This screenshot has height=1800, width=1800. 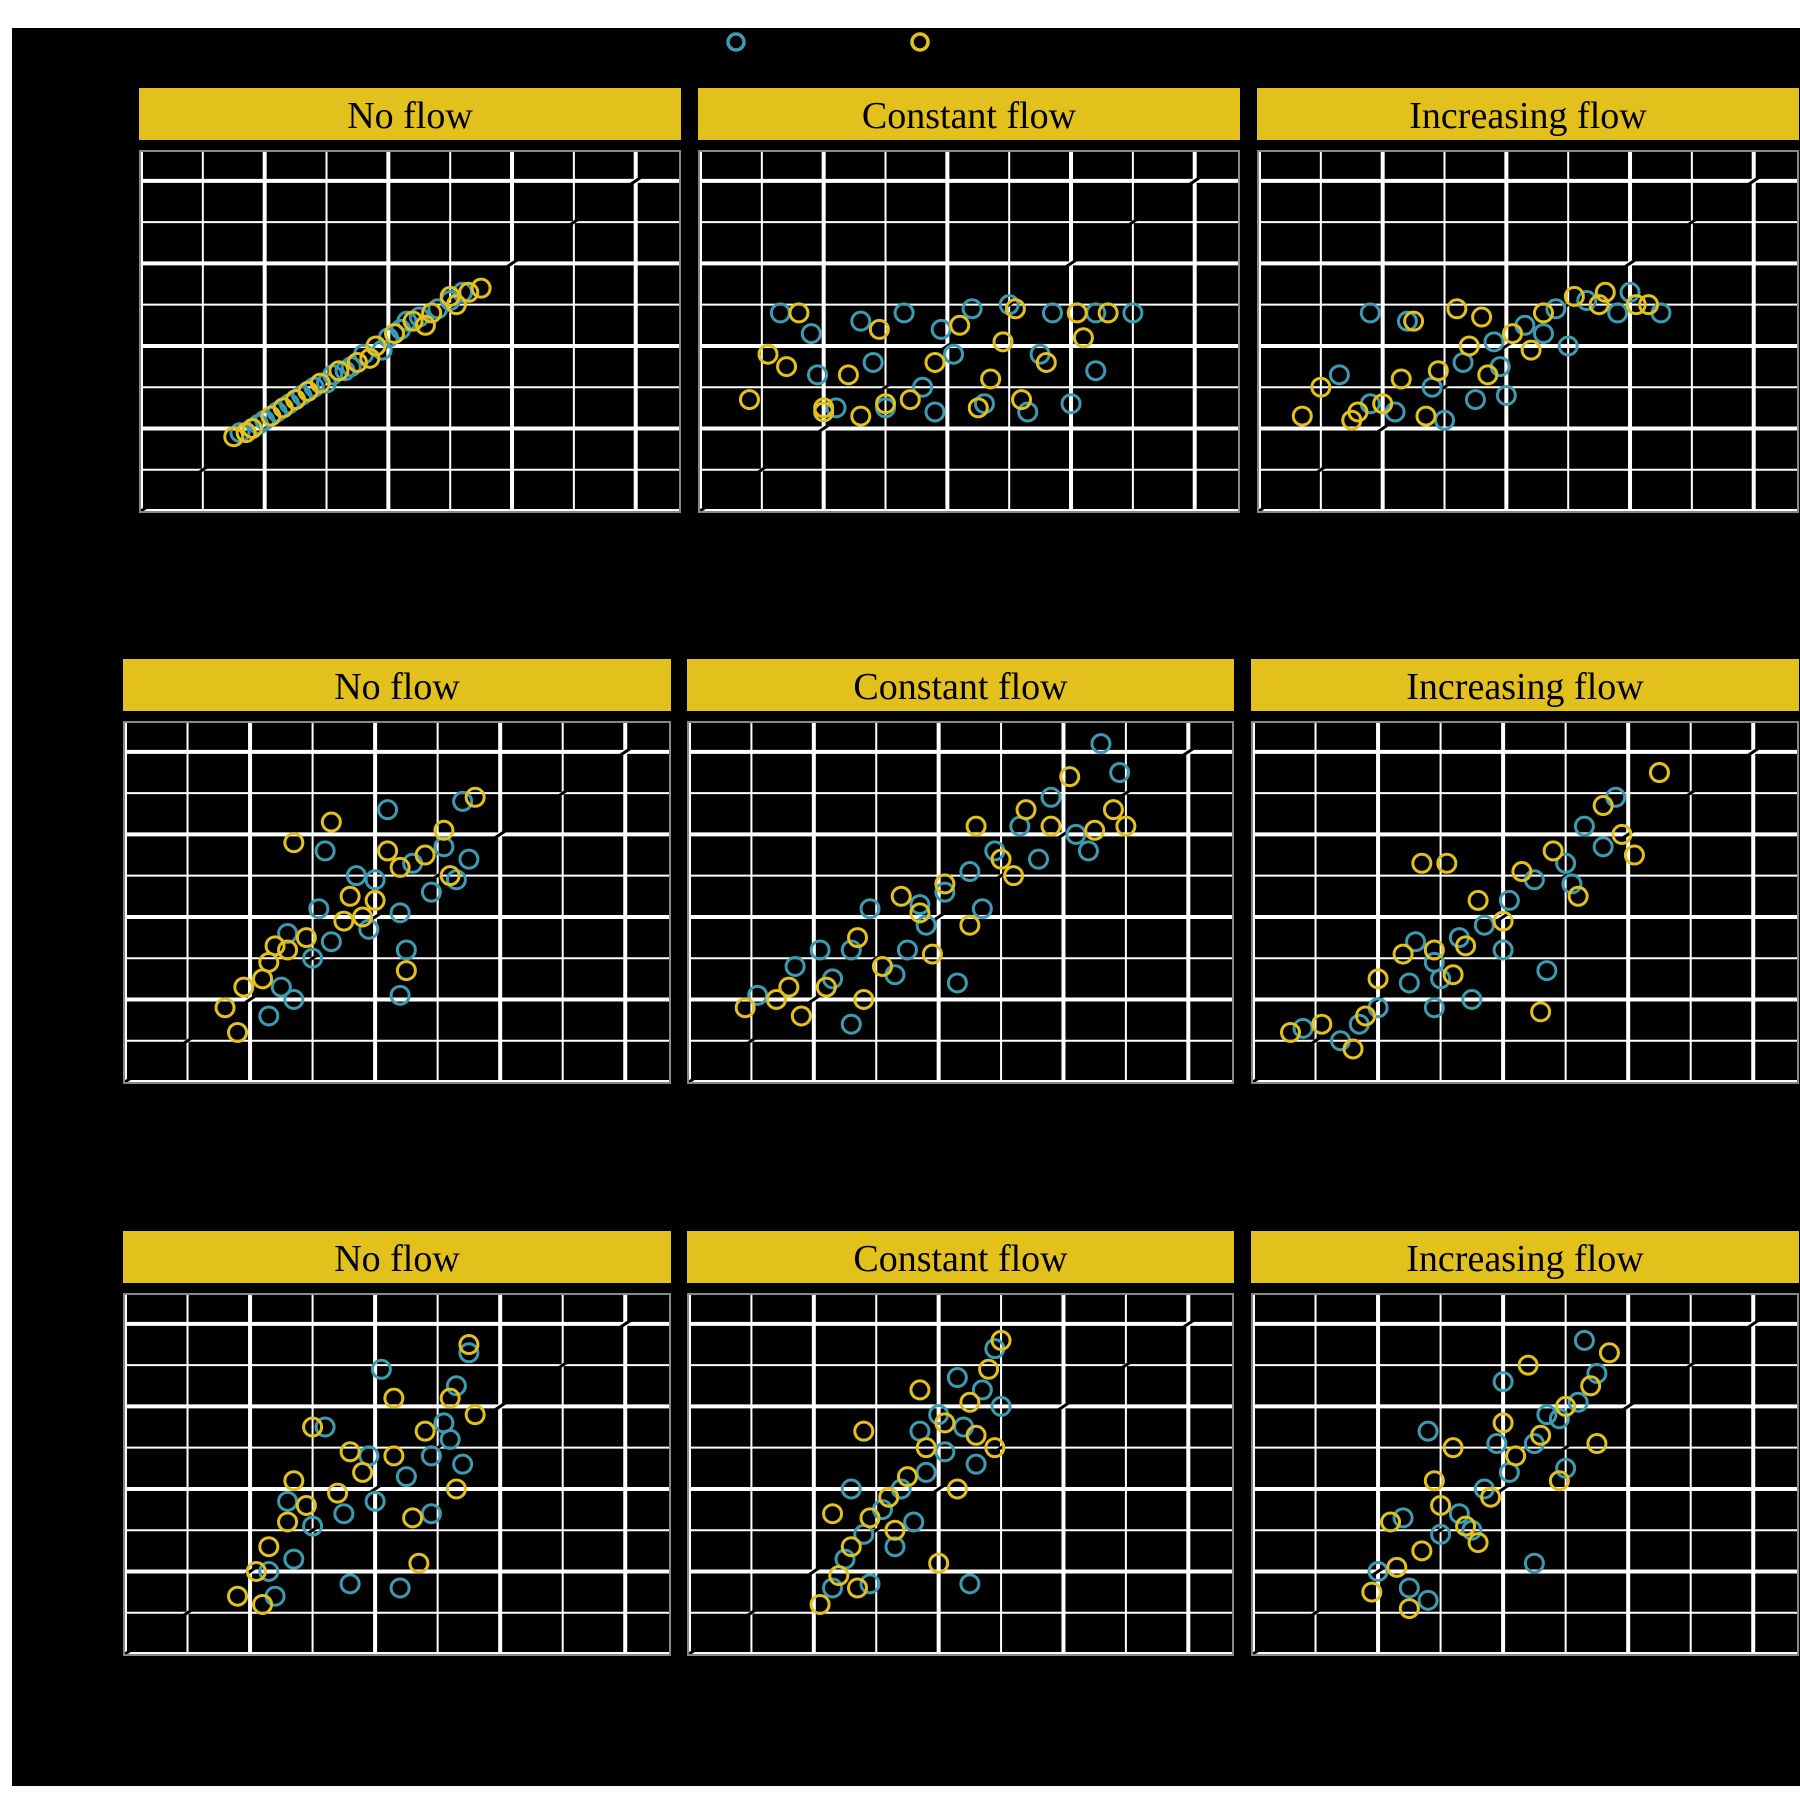 I want to click on strip-label: Constant flow, so click(x=960, y=1257).